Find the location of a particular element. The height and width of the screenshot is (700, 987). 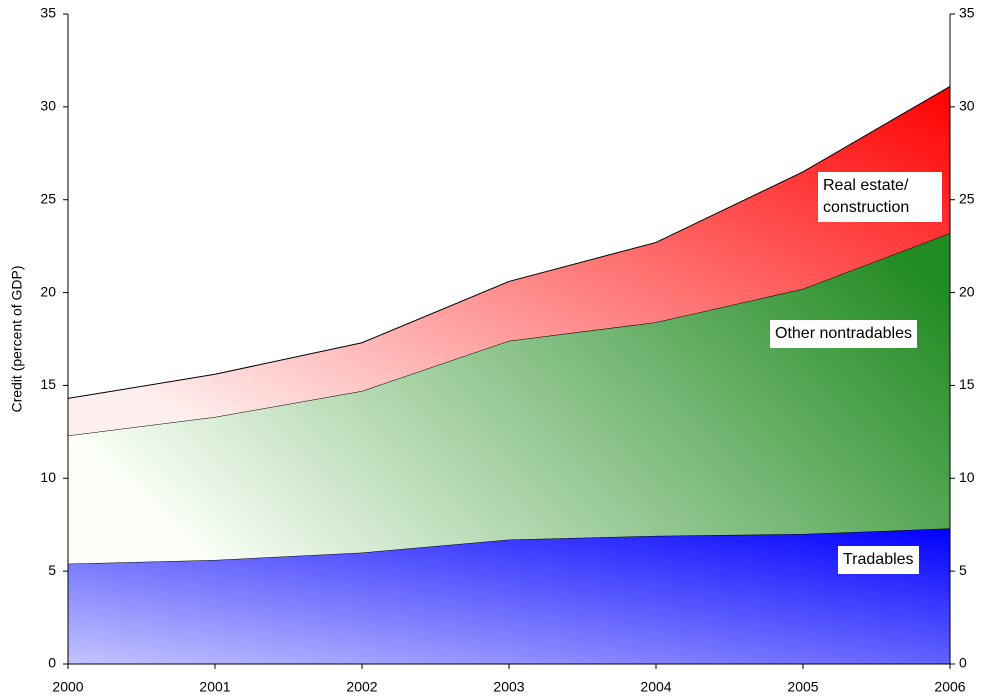

series-label: Real estate/ construction is located at coordinates (880, 197).